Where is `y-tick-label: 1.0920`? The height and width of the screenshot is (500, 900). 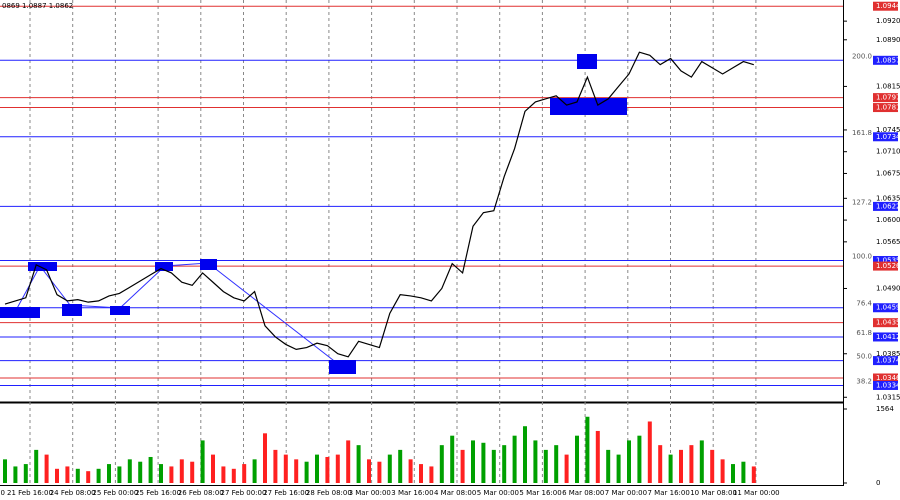
y-tick-label: 1.0920 is located at coordinates (888, 21).